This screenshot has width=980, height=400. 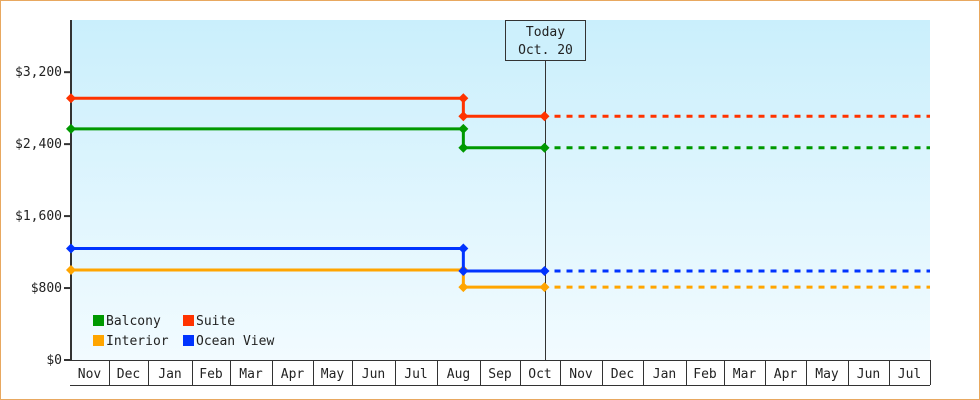 I want to click on today-label-box, so click(x=545, y=40).